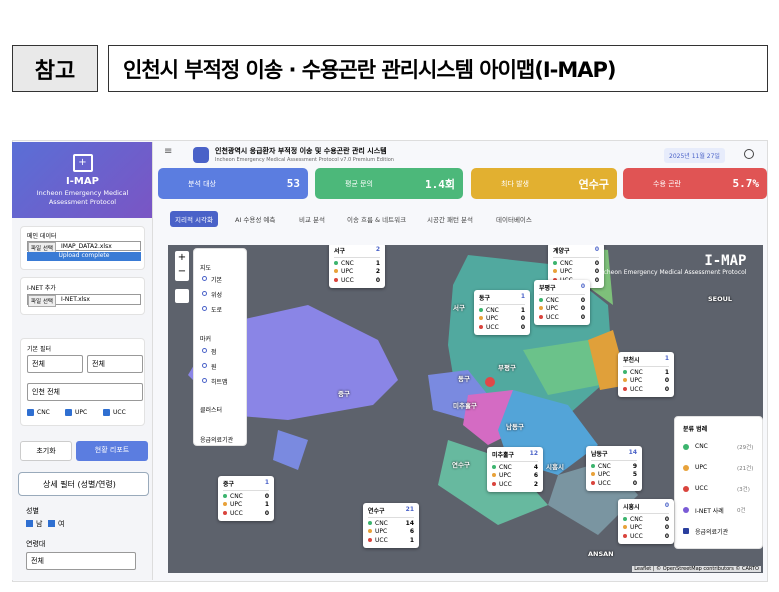 The image size is (779, 592). What do you see at coordinates (312, 220) in the screenshot?
I see `tab: 비교 분석` at bounding box center [312, 220].